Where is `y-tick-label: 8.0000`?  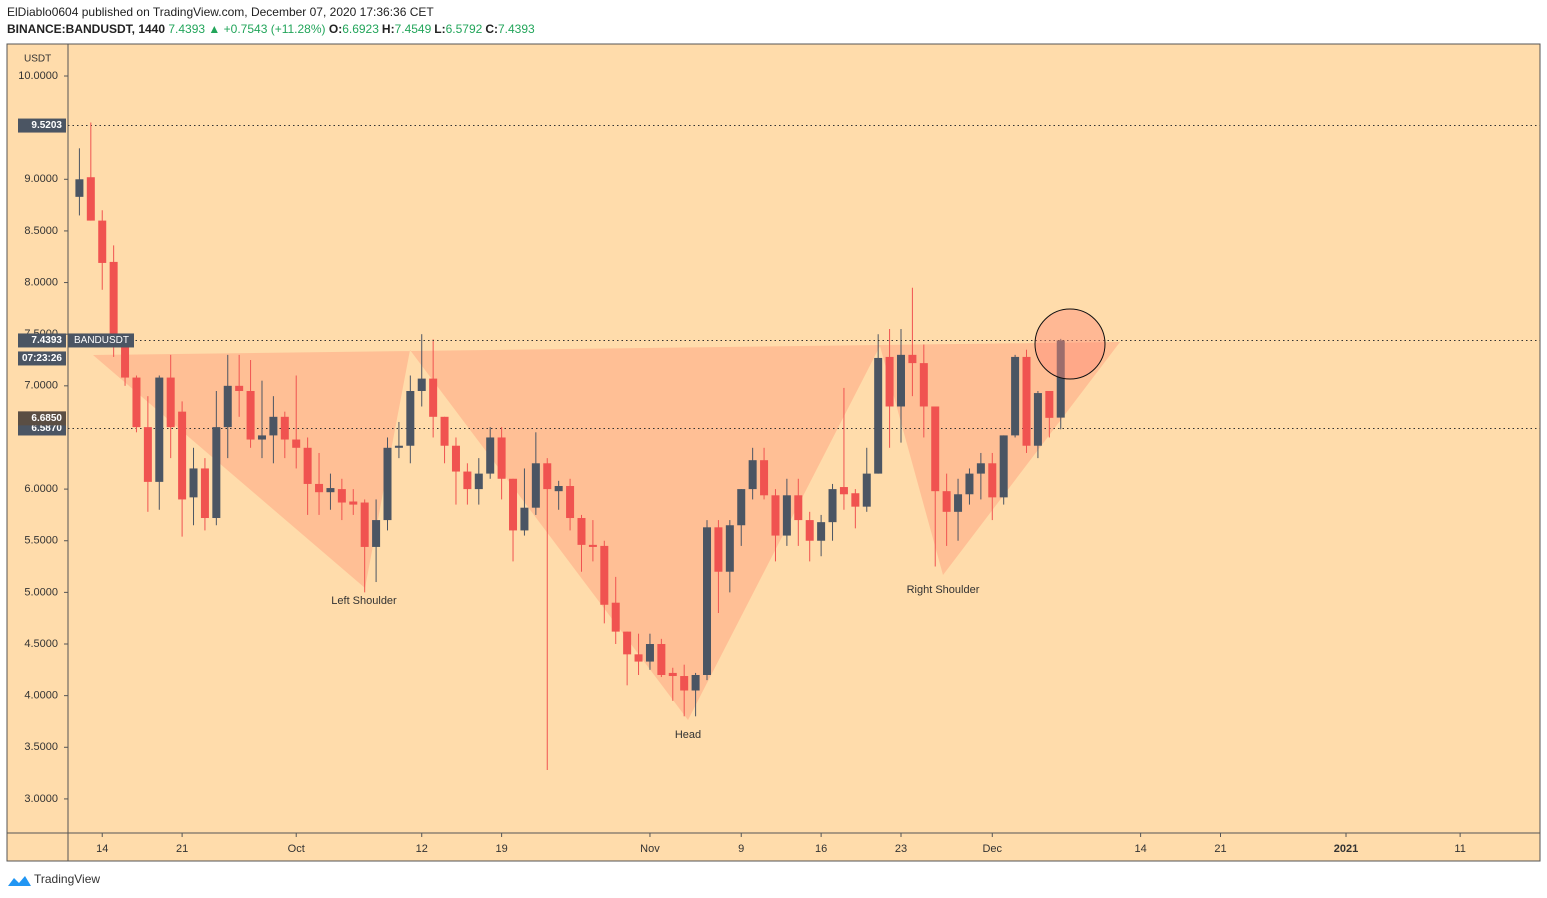 y-tick-label: 8.0000 is located at coordinates (41, 282).